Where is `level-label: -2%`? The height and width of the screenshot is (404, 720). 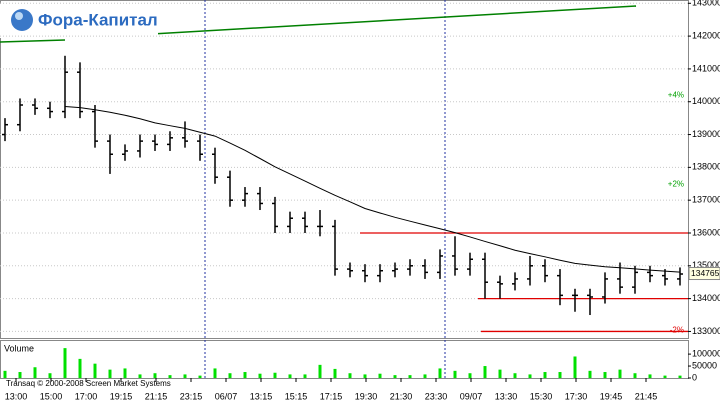 level-label: -2% is located at coordinates (677, 330).